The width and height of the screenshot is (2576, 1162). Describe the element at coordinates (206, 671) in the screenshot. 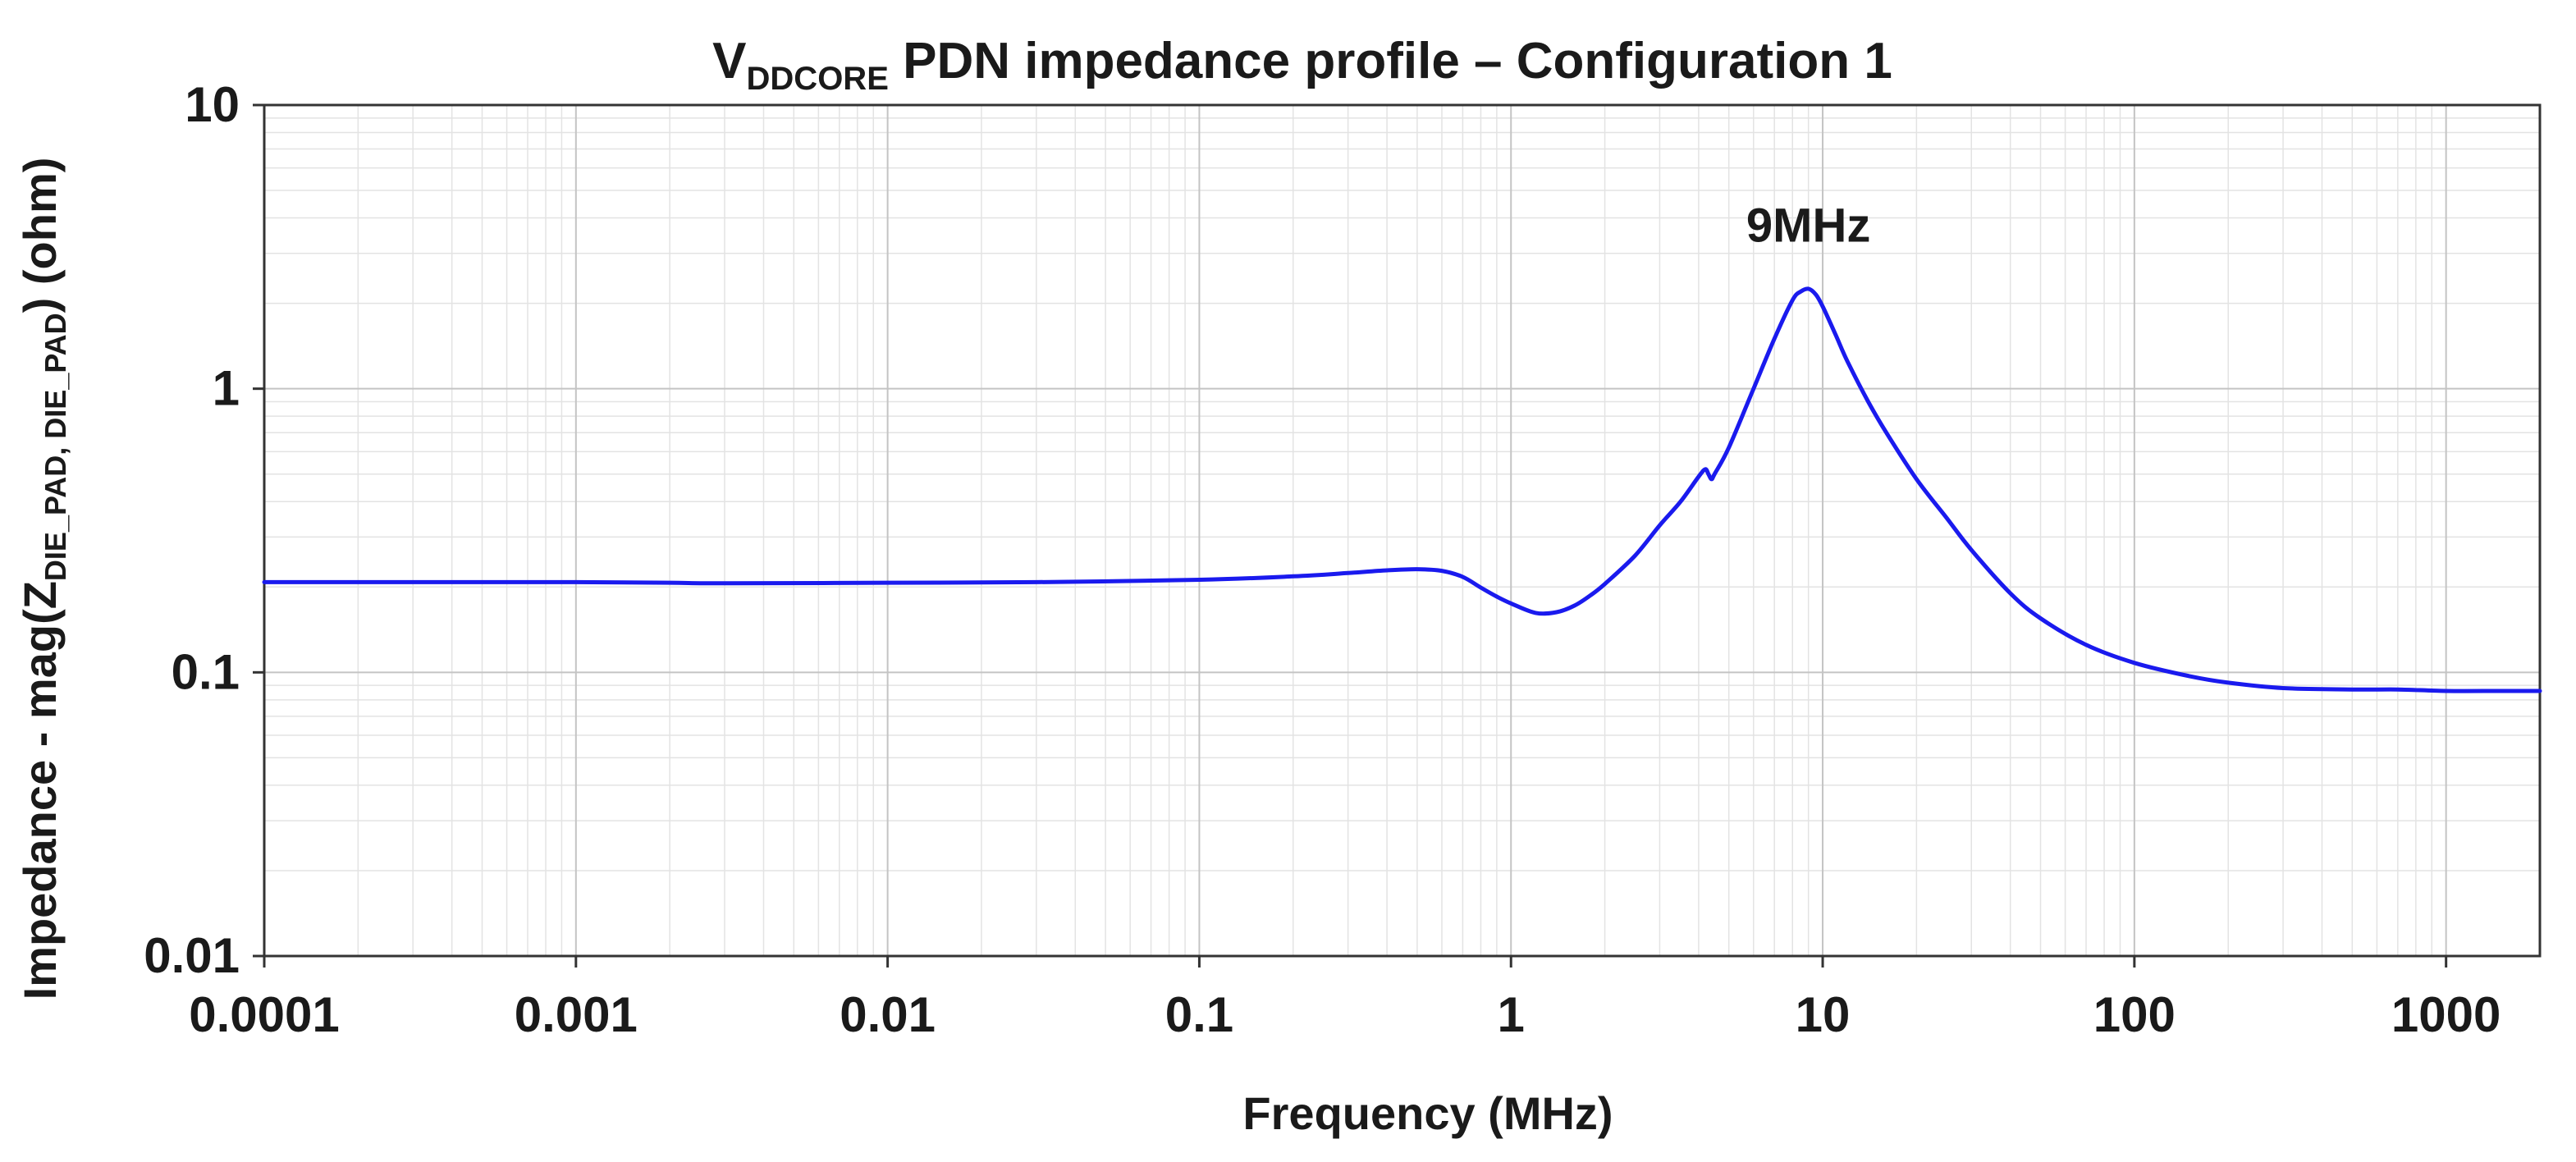

I see `y-tick-label: 0.1` at that location.